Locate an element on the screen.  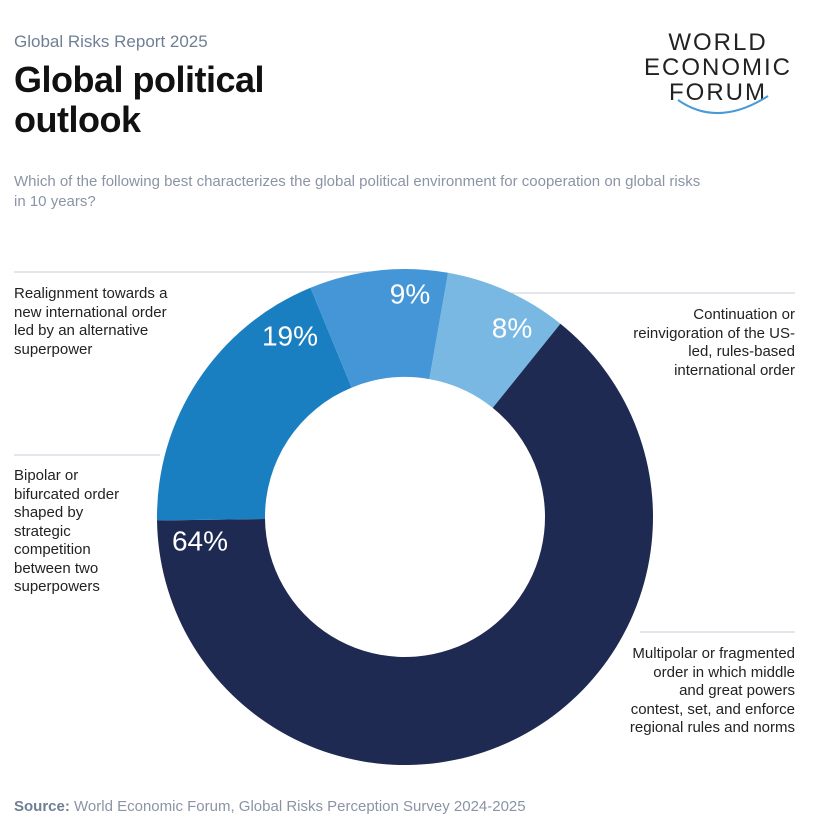
logo-text: FORUM is located at coordinates (718, 92).